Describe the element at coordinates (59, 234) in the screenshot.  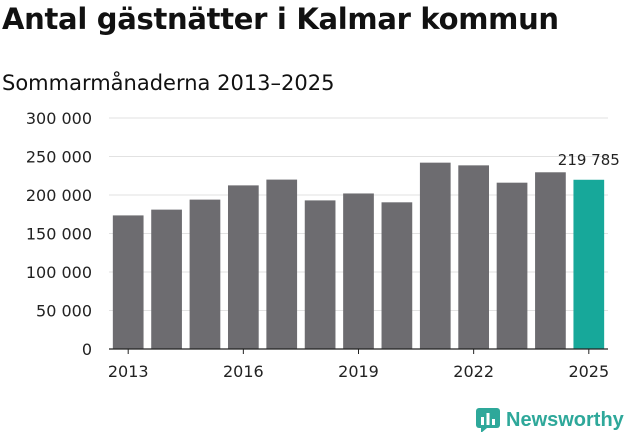
I see `y-tick-label: 150 000` at that location.